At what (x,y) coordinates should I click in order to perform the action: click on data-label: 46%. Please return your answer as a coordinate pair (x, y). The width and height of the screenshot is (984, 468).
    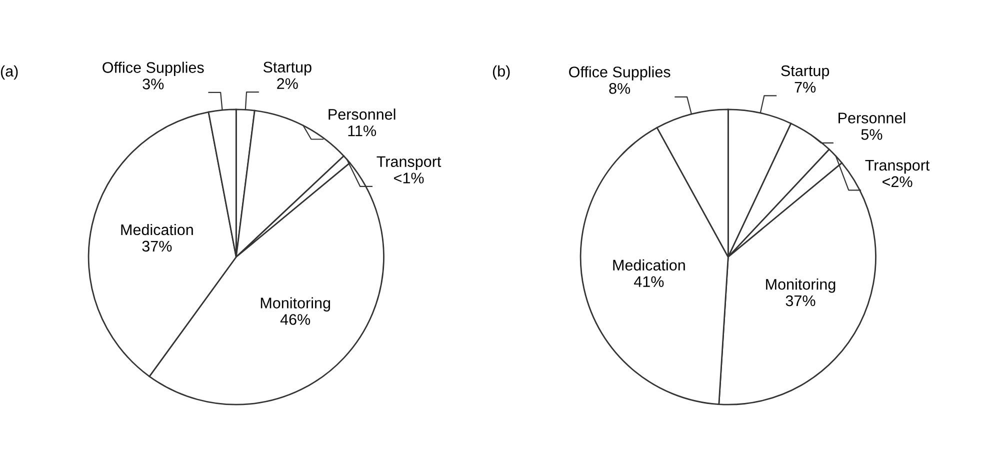
    Looking at the image, I should click on (295, 319).